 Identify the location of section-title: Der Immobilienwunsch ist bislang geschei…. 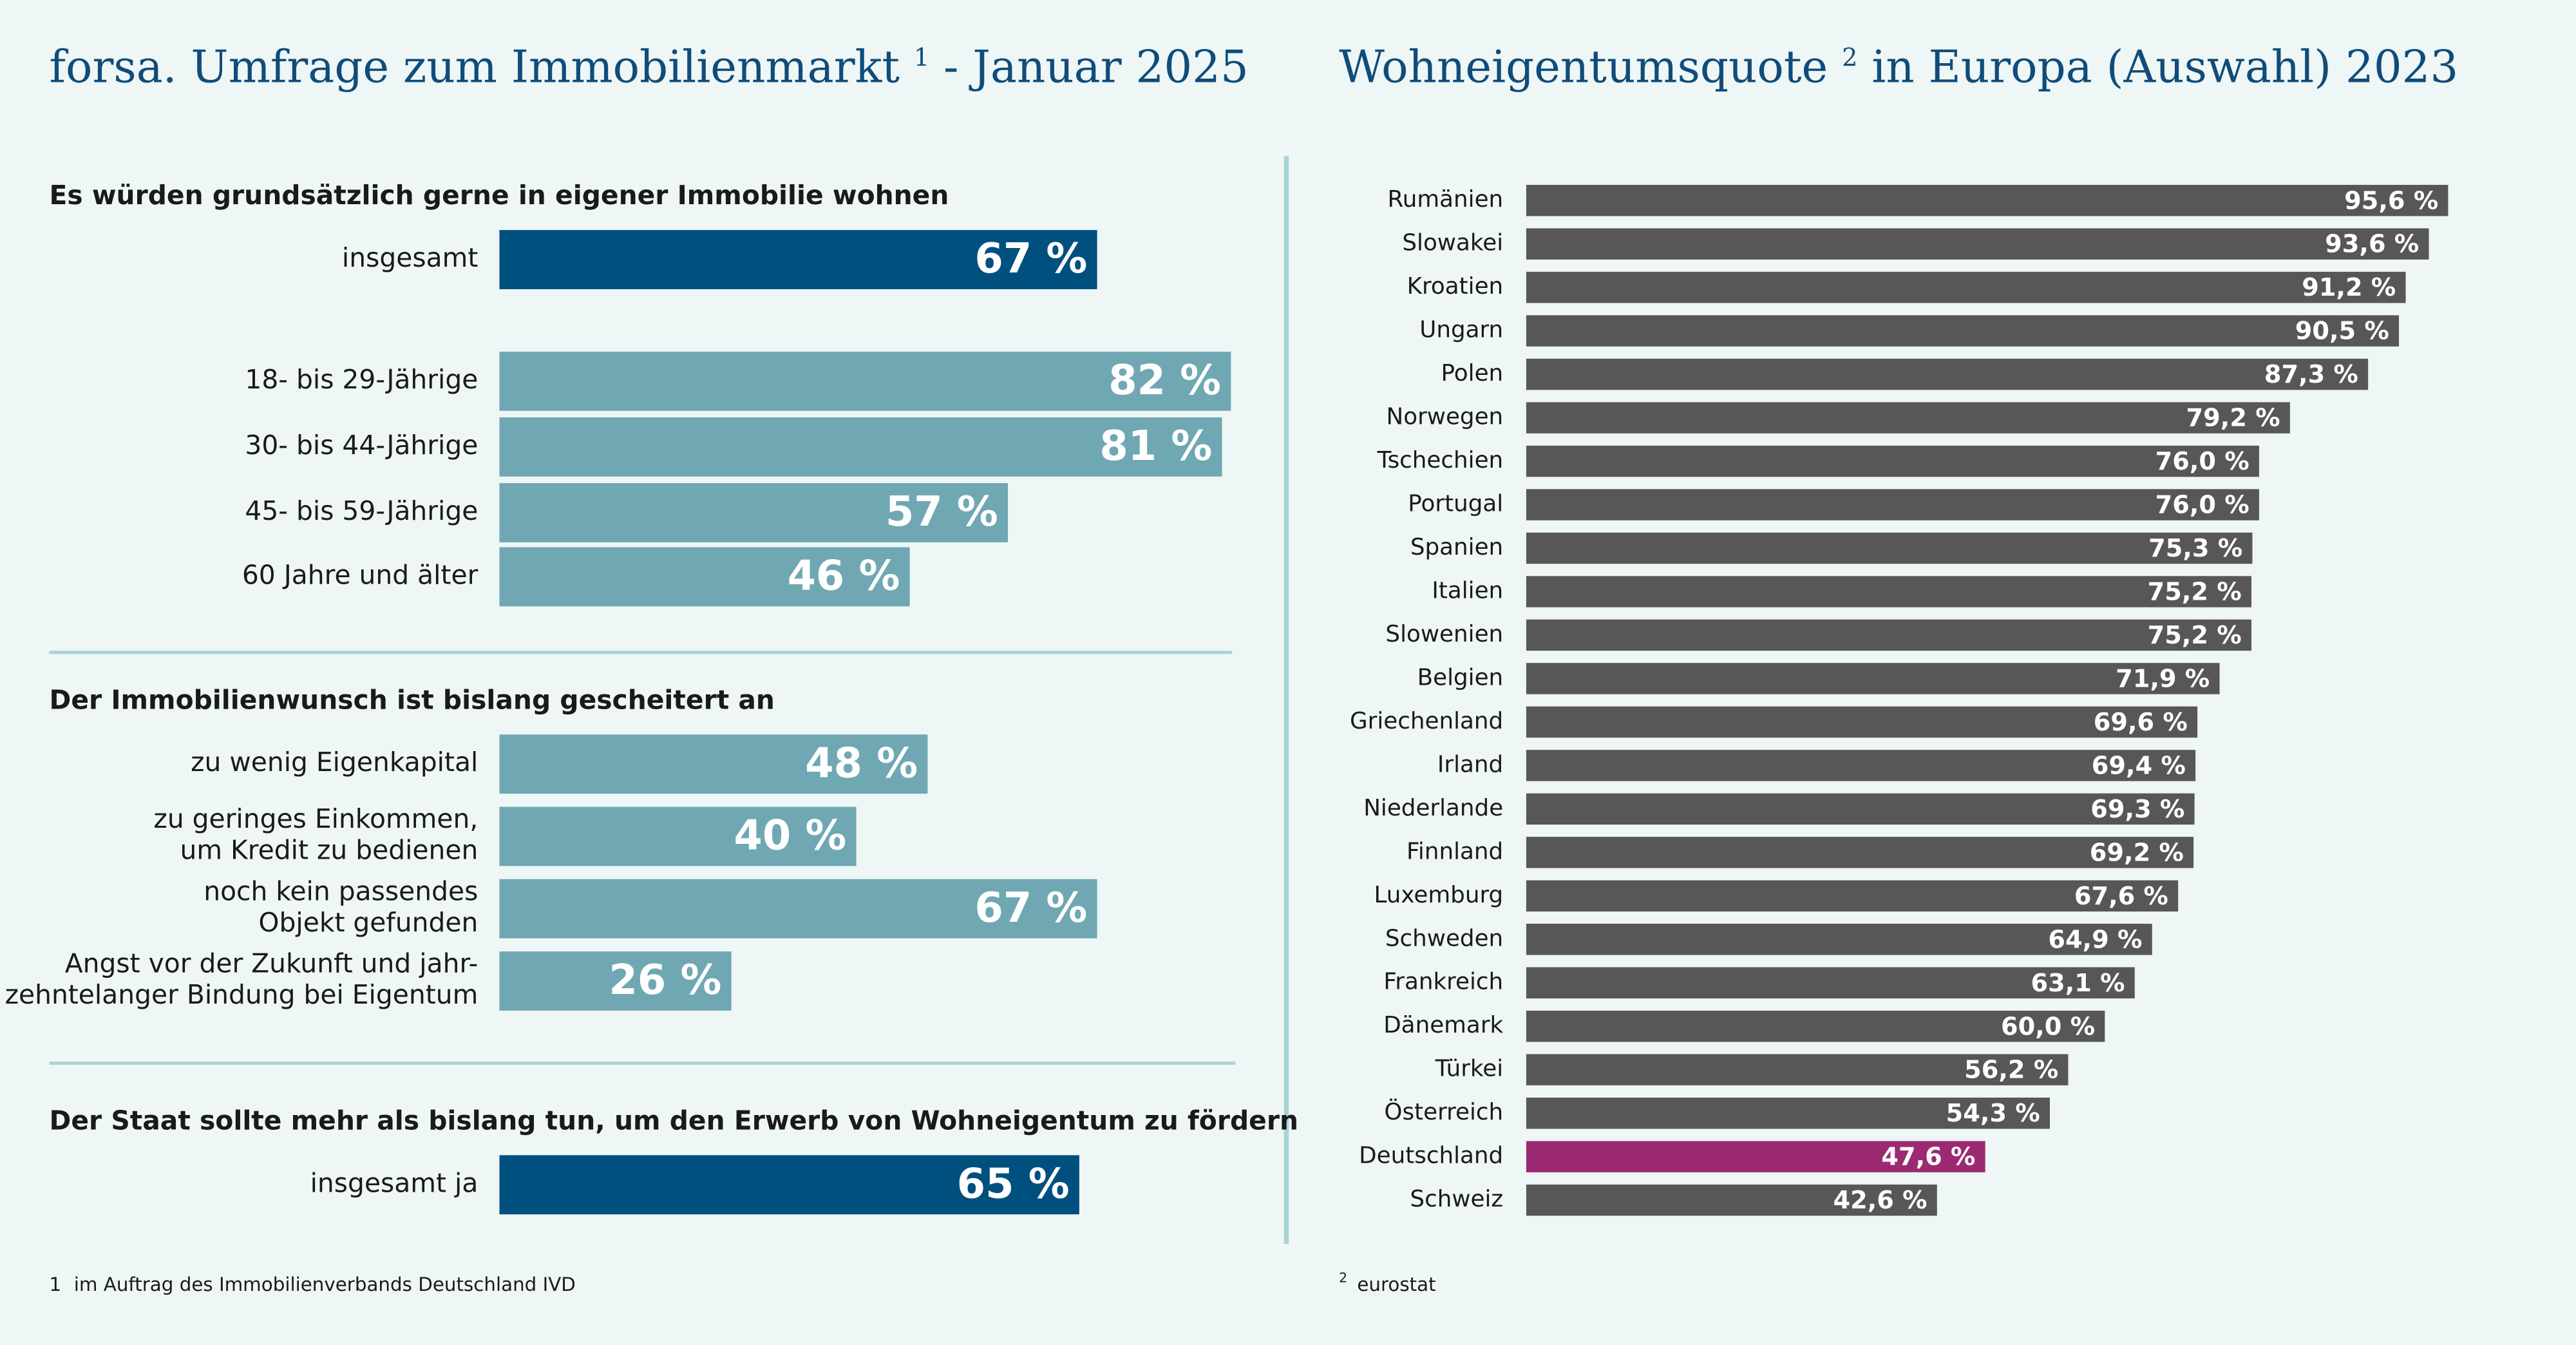
(413, 700).